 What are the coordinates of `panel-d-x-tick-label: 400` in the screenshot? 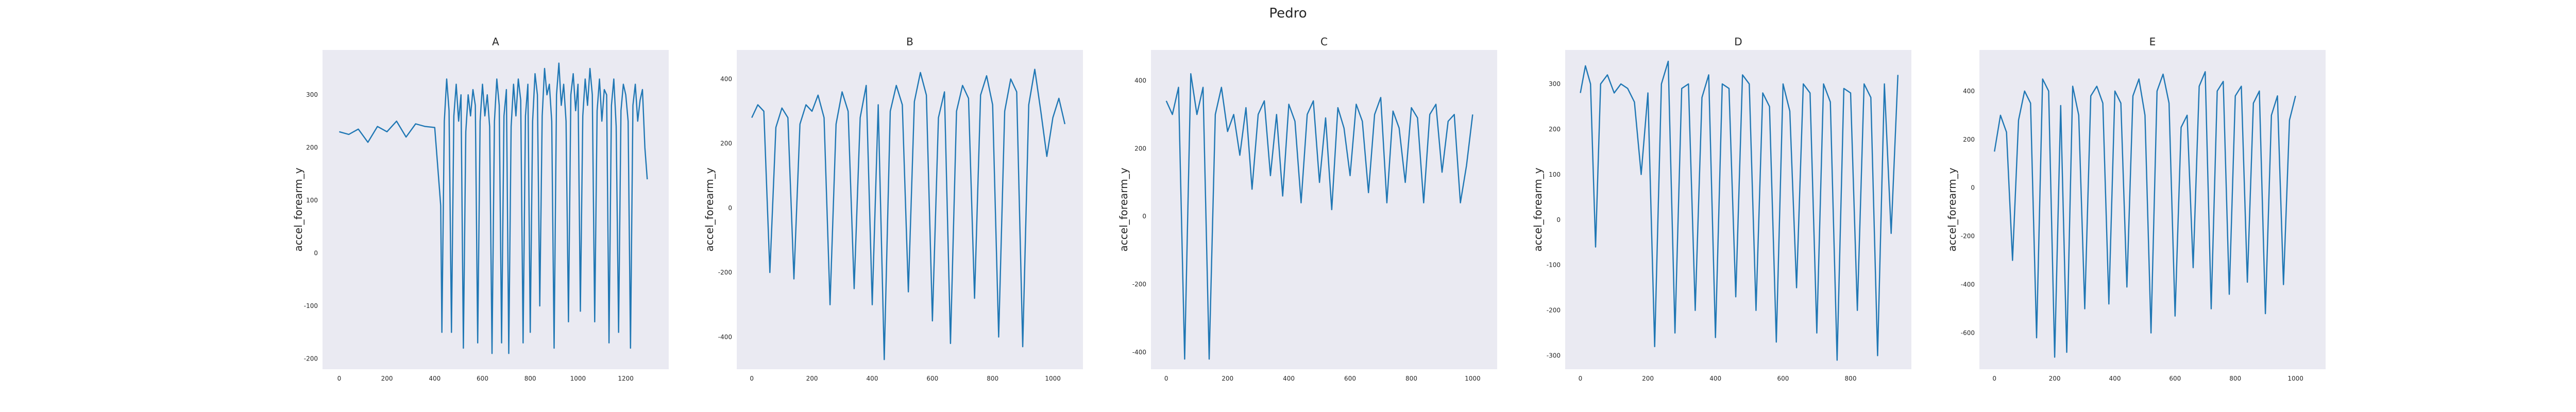 It's located at (1715, 378).